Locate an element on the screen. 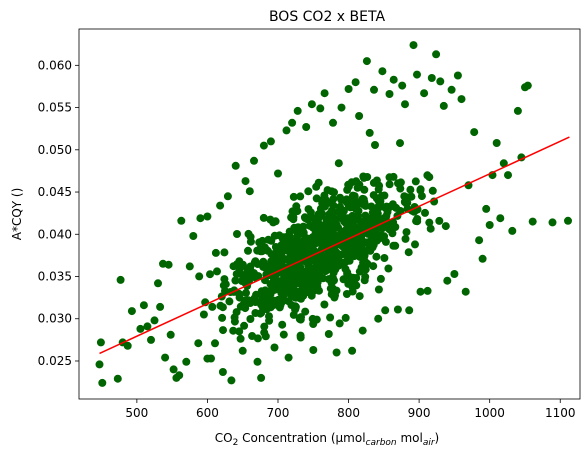  y-tick-label: 0.035 is located at coordinates (55, 277).